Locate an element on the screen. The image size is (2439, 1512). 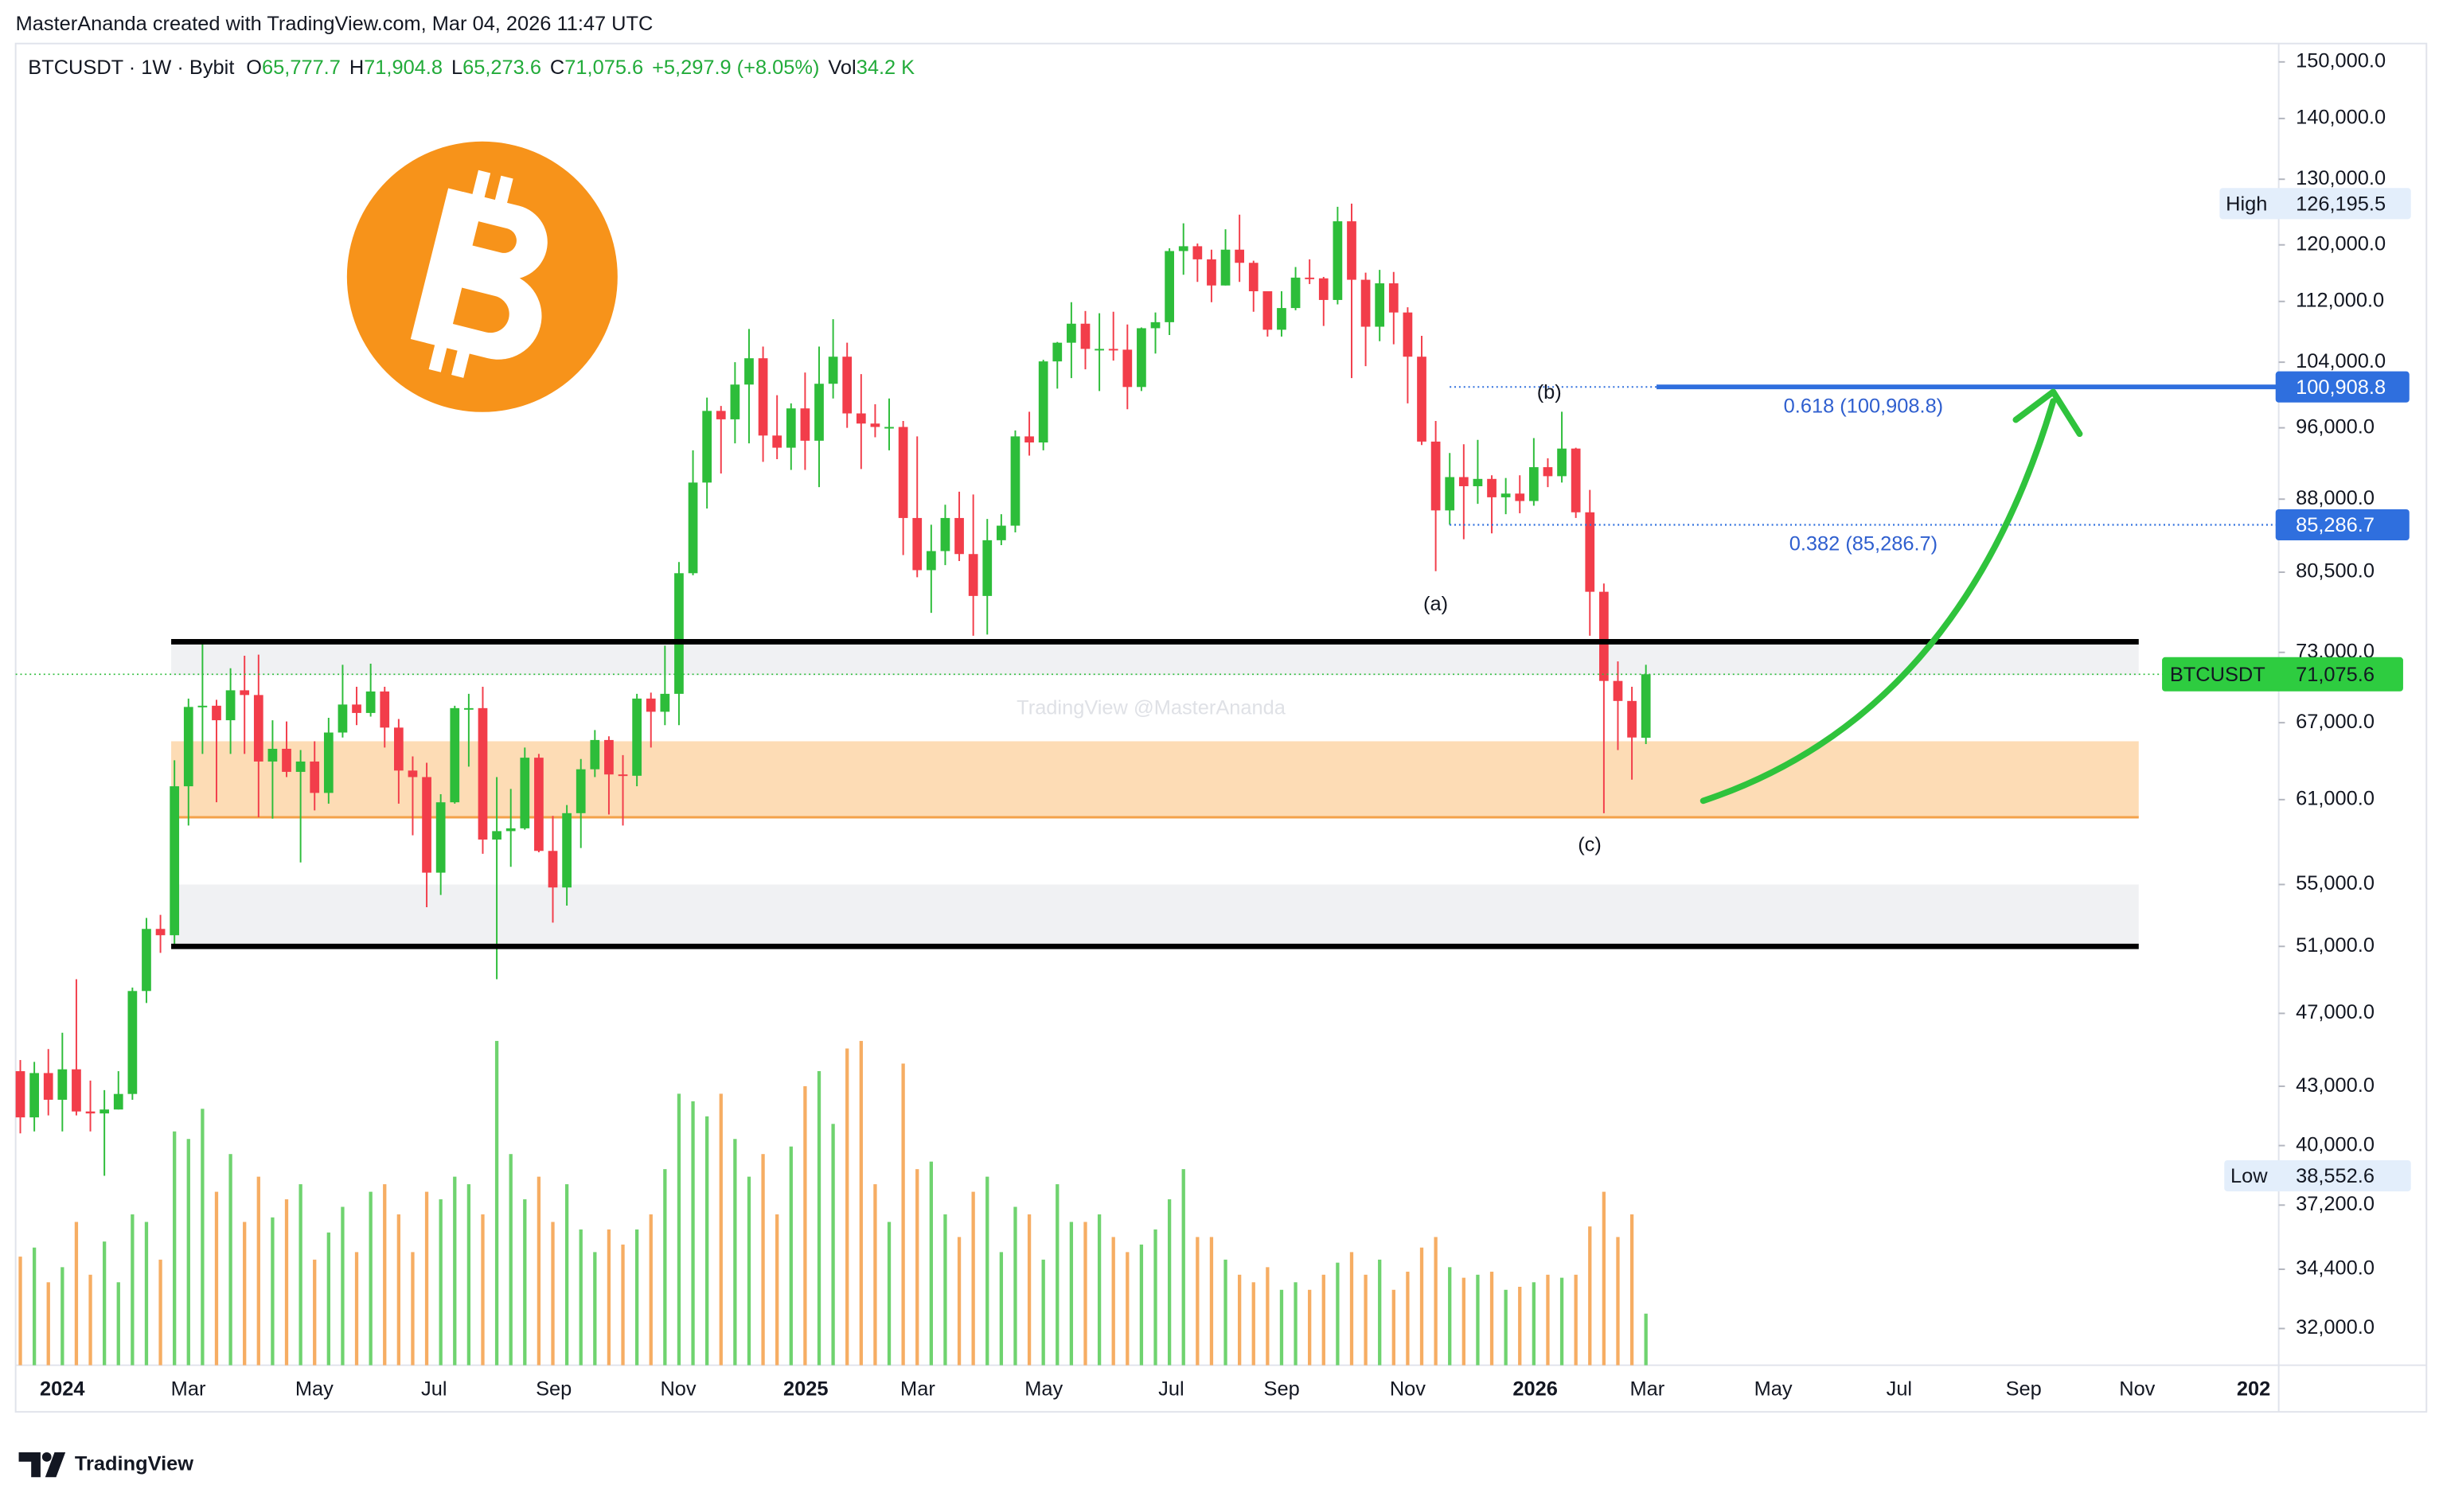
x-tick-label: Jul is located at coordinates (1900, 1389).